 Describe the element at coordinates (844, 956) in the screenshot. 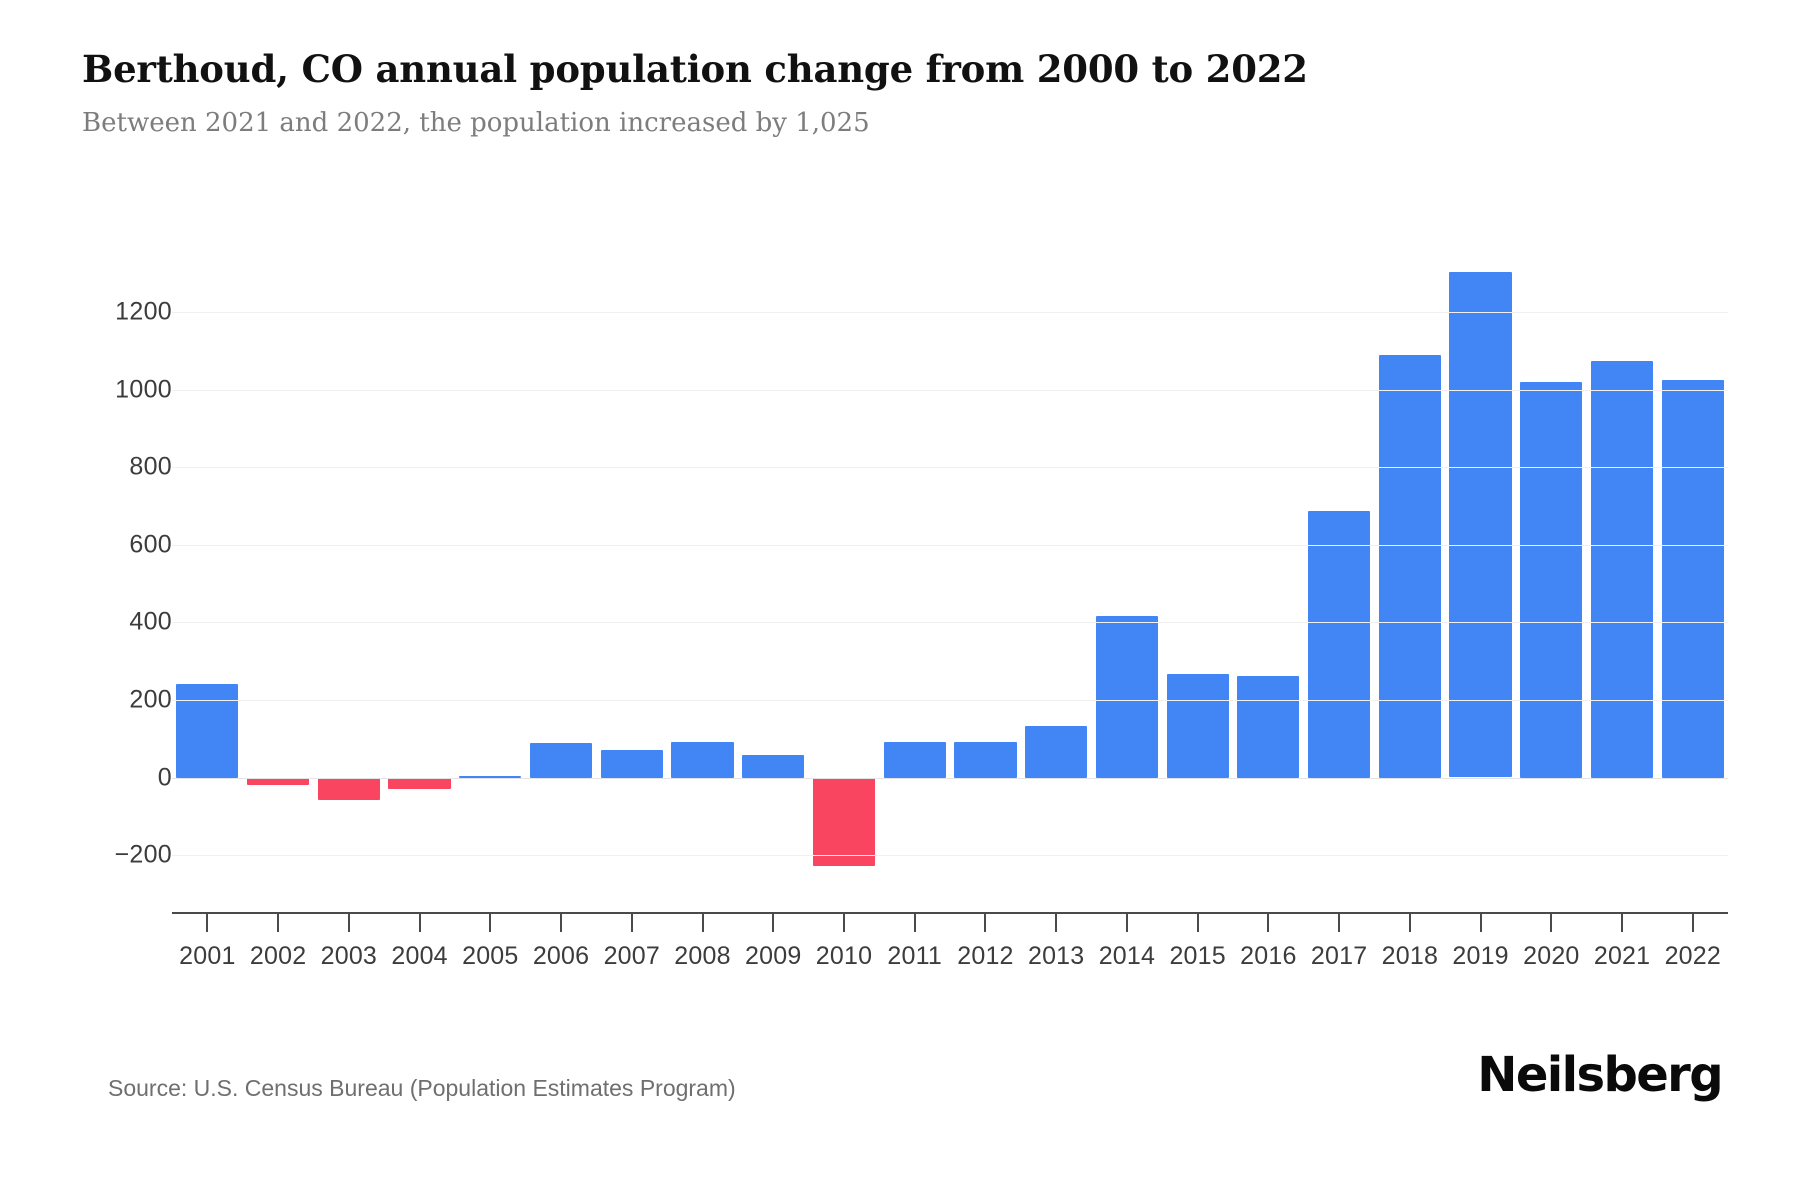

I see `x-tick-label: 2010` at that location.